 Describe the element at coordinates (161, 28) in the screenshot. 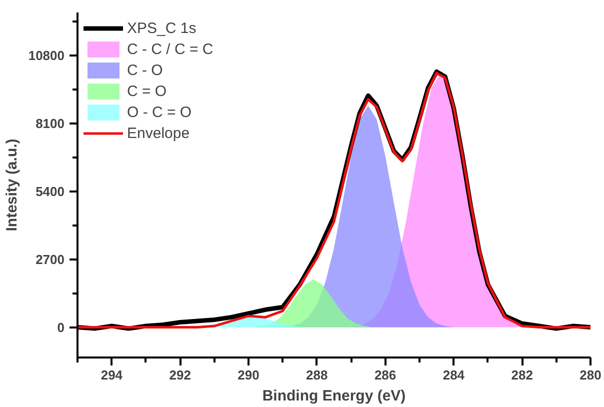

I see `legend-label: XPS_C 1s` at that location.